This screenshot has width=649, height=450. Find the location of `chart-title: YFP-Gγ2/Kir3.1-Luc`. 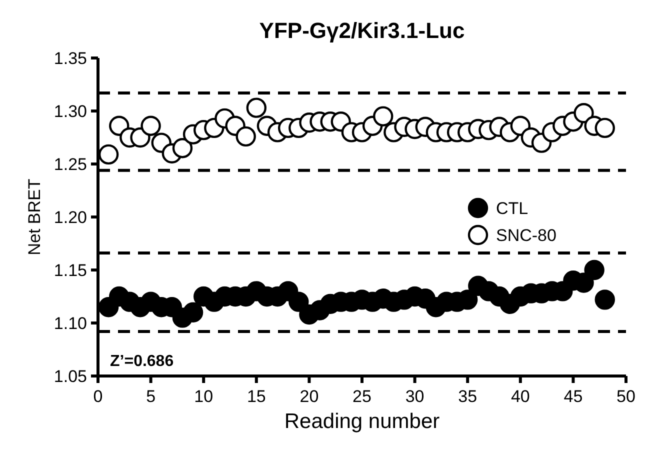

chart-title: YFP-Gγ2/Kir3.1-Luc is located at coordinates (362, 30).